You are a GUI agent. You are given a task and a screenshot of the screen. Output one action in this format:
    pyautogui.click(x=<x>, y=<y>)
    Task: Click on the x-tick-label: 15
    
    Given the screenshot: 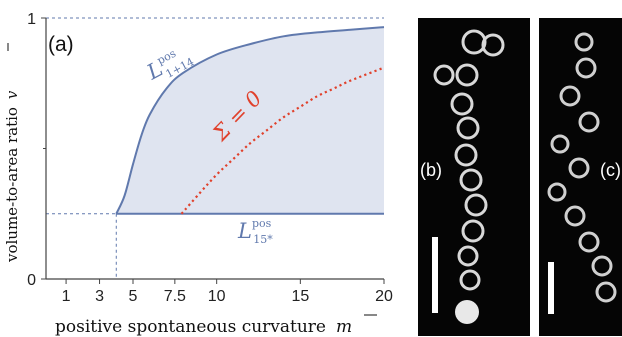 What is the action you would take?
    pyautogui.click(x=300, y=296)
    